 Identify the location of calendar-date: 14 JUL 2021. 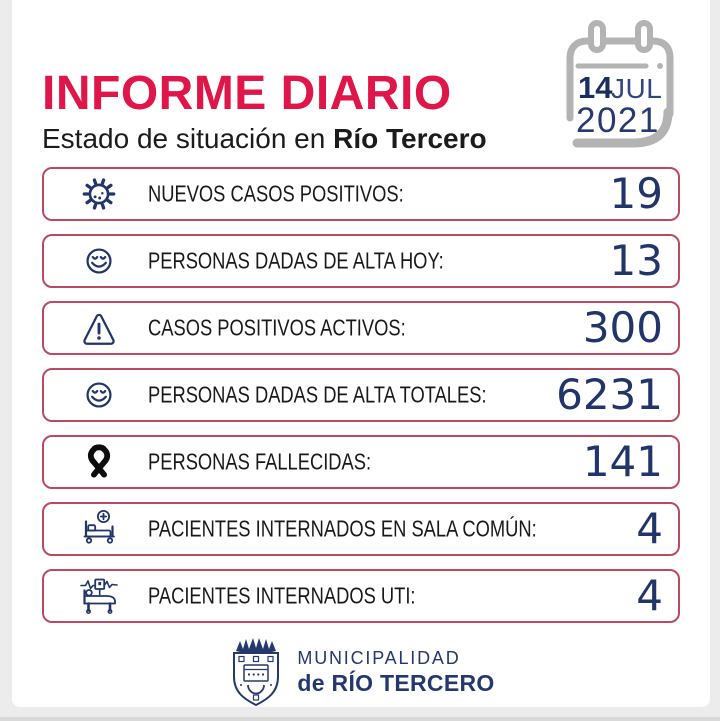
(621, 89).